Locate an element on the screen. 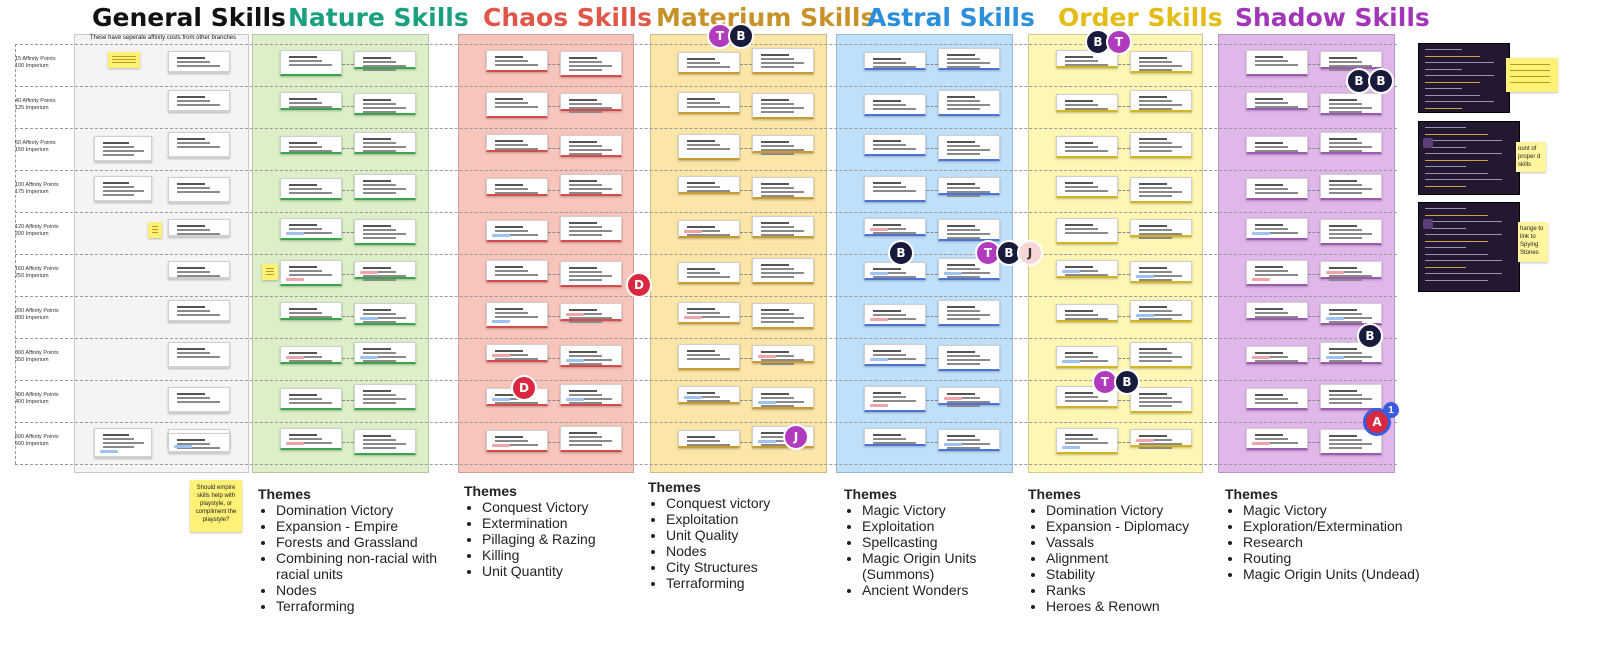 The image size is (1600, 645). side-sticky-note: hange to link to Spying Stones is located at coordinates (1533, 242).